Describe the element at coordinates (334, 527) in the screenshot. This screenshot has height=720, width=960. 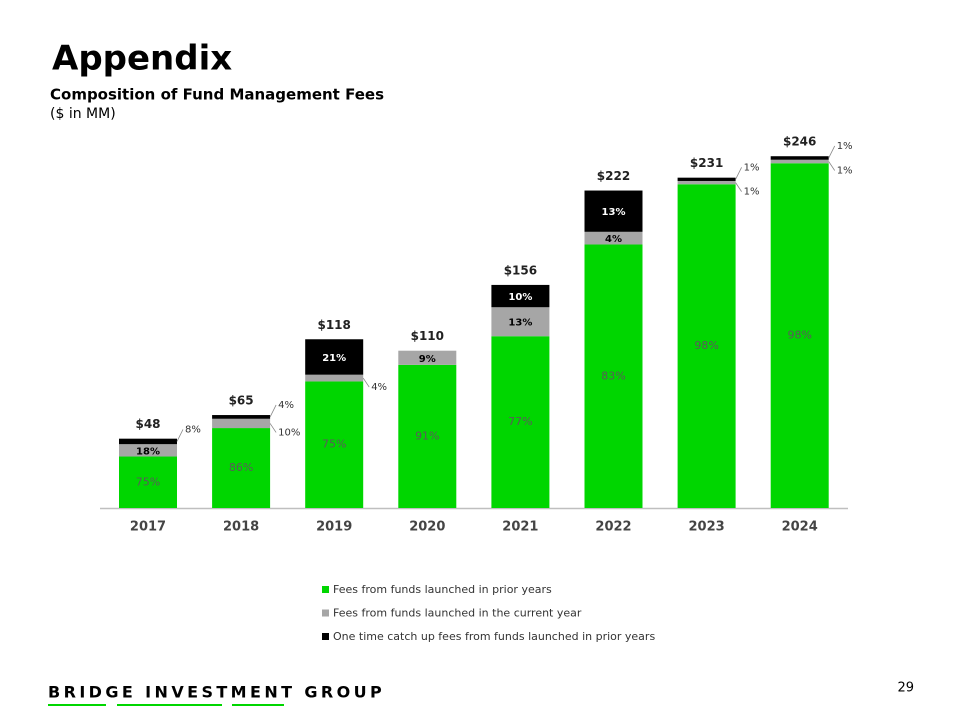
I see `x-tick-label: 2019` at that location.